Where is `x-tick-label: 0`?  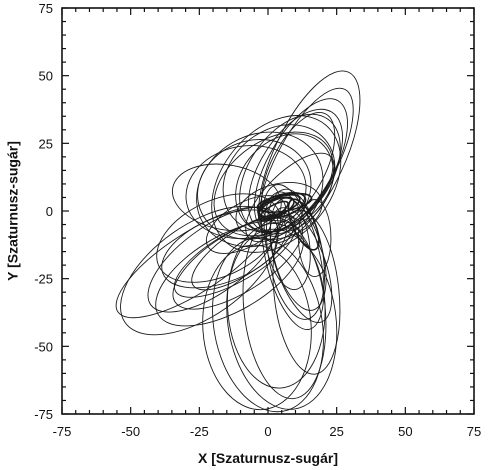 x-tick-label: 0 is located at coordinates (267, 431).